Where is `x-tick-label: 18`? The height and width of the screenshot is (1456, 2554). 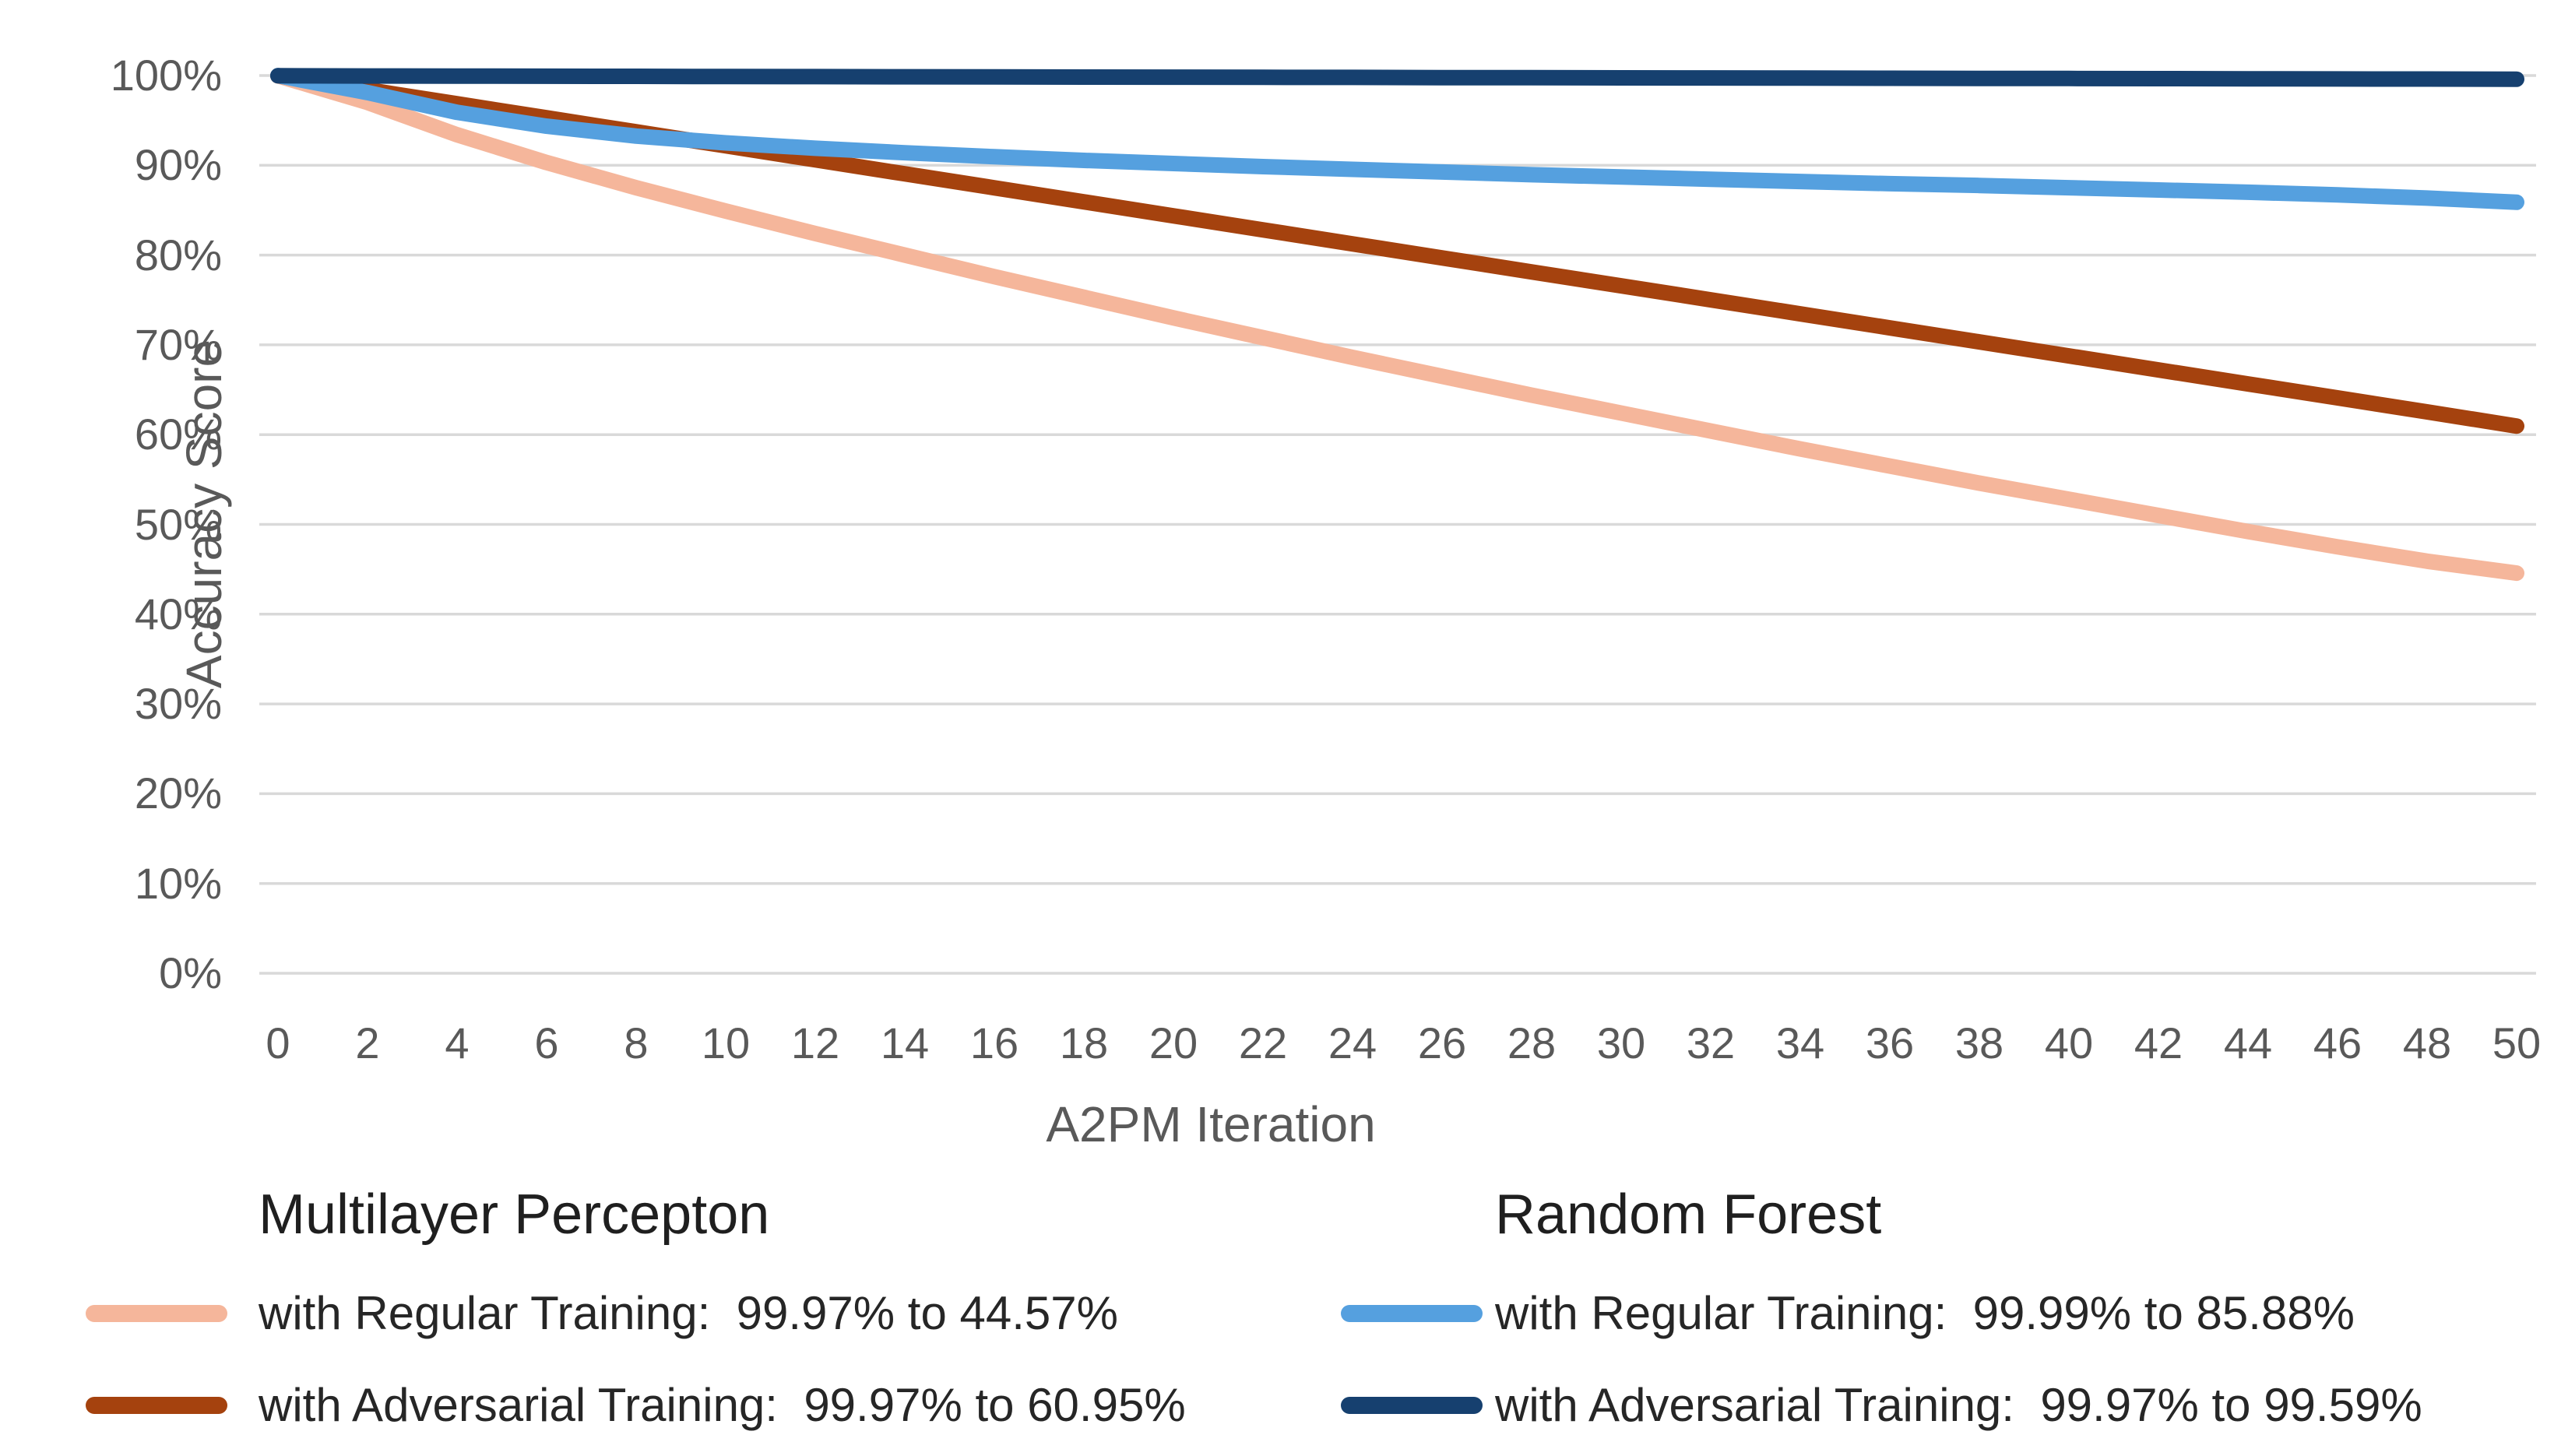 x-tick-label: 18 is located at coordinates (1084, 1042).